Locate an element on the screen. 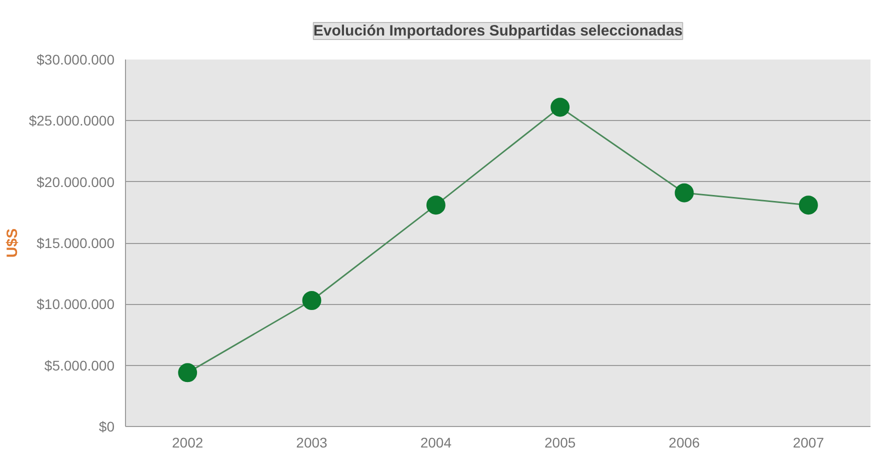 The height and width of the screenshot is (460, 896). y-tick-label: $0 is located at coordinates (106, 426).